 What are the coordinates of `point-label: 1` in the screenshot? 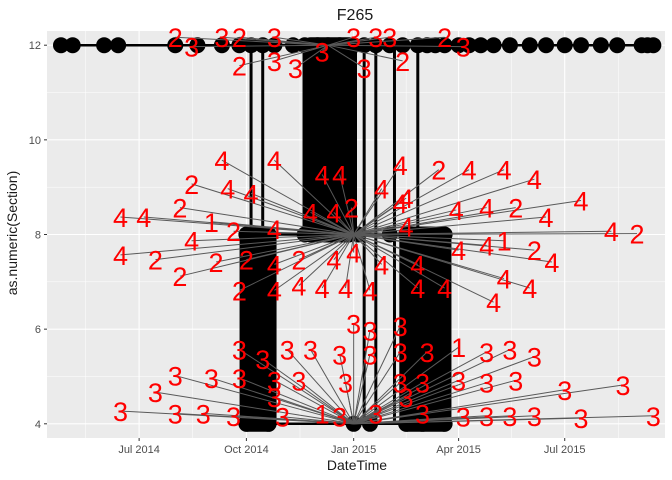 It's located at (458, 348).